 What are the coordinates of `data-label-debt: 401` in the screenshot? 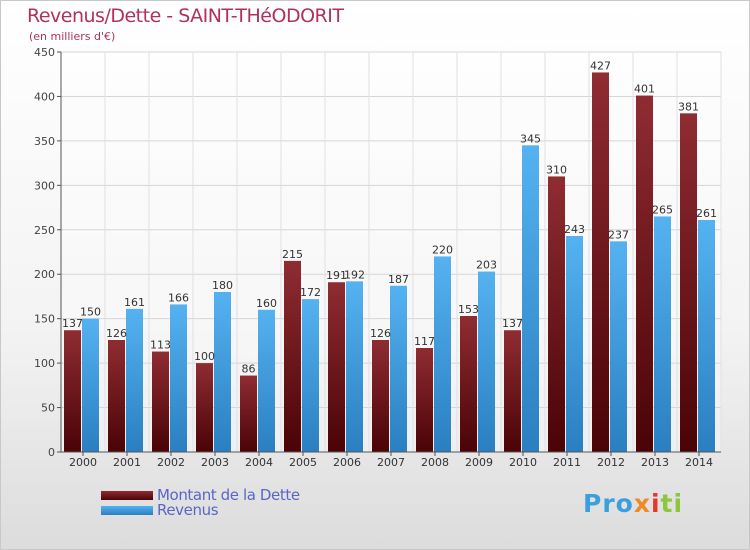 It's located at (644, 89).